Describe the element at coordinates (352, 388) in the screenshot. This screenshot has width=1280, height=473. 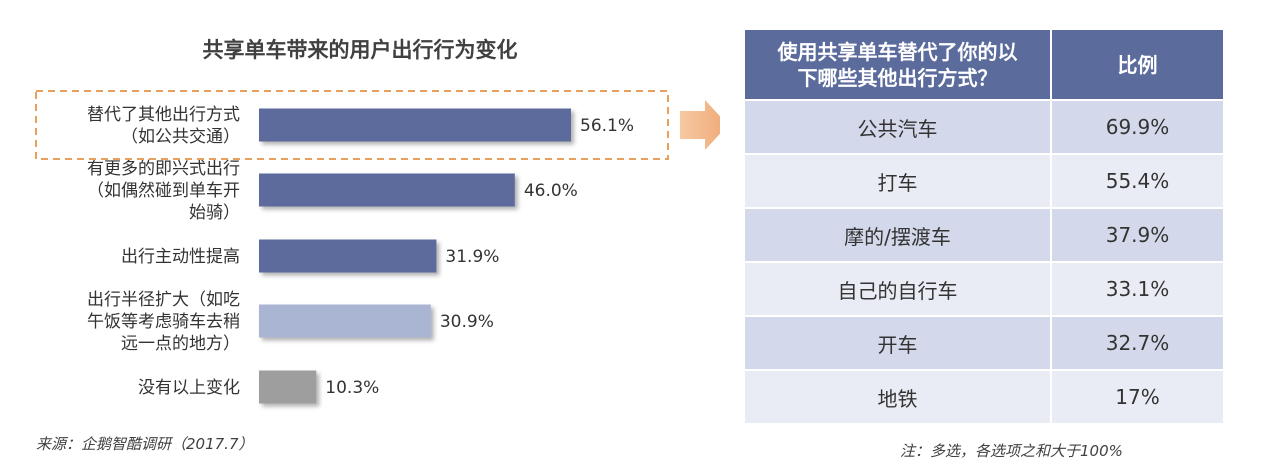
I see `bar-value-label: 10.3%` at that location.